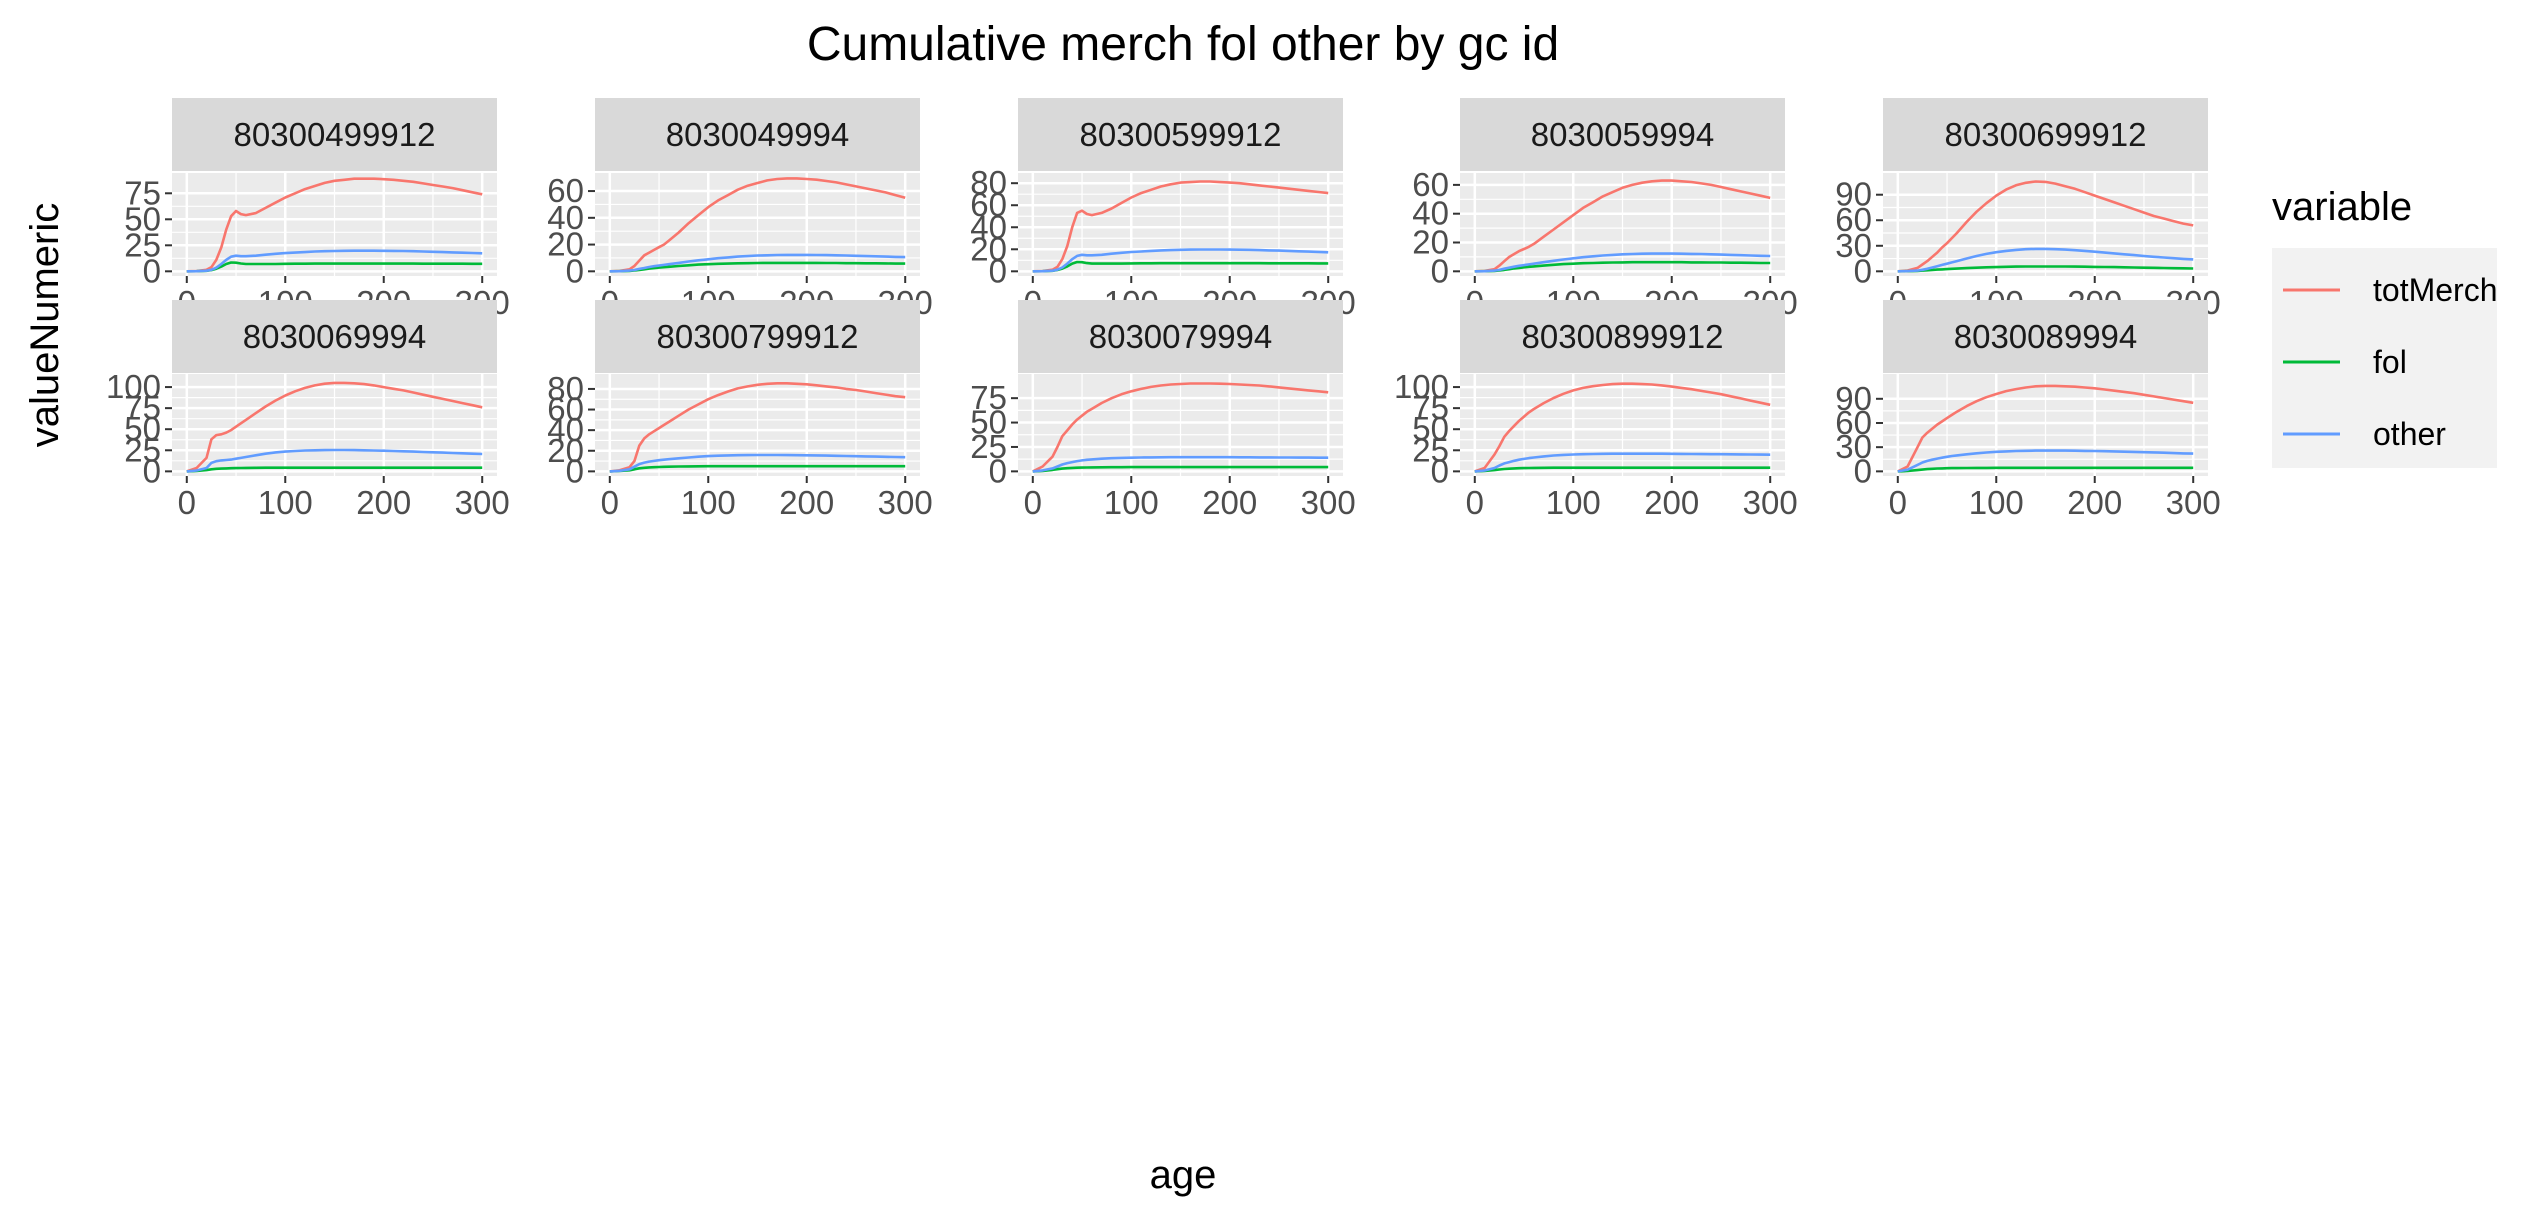 Image resolution: width=2546 pixels, height=1209 pixels. Describe the element at coordinates (1623, 336) in the screenshot. I see `facet-strip-label: 80300899912` at that location.